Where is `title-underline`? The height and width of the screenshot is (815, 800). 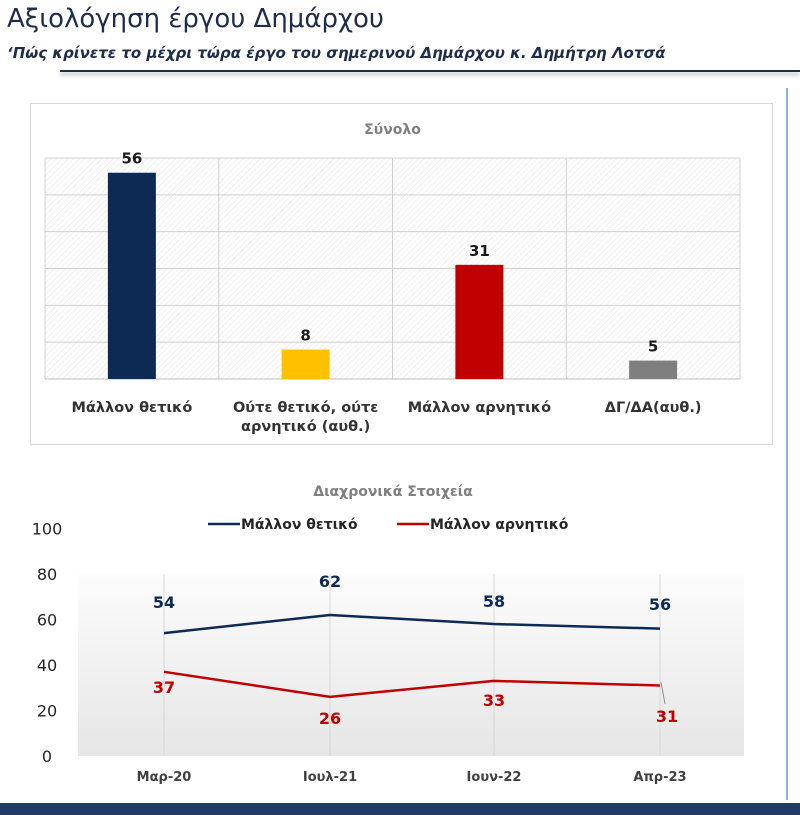
title-underline is located at coordinates (430, 71).